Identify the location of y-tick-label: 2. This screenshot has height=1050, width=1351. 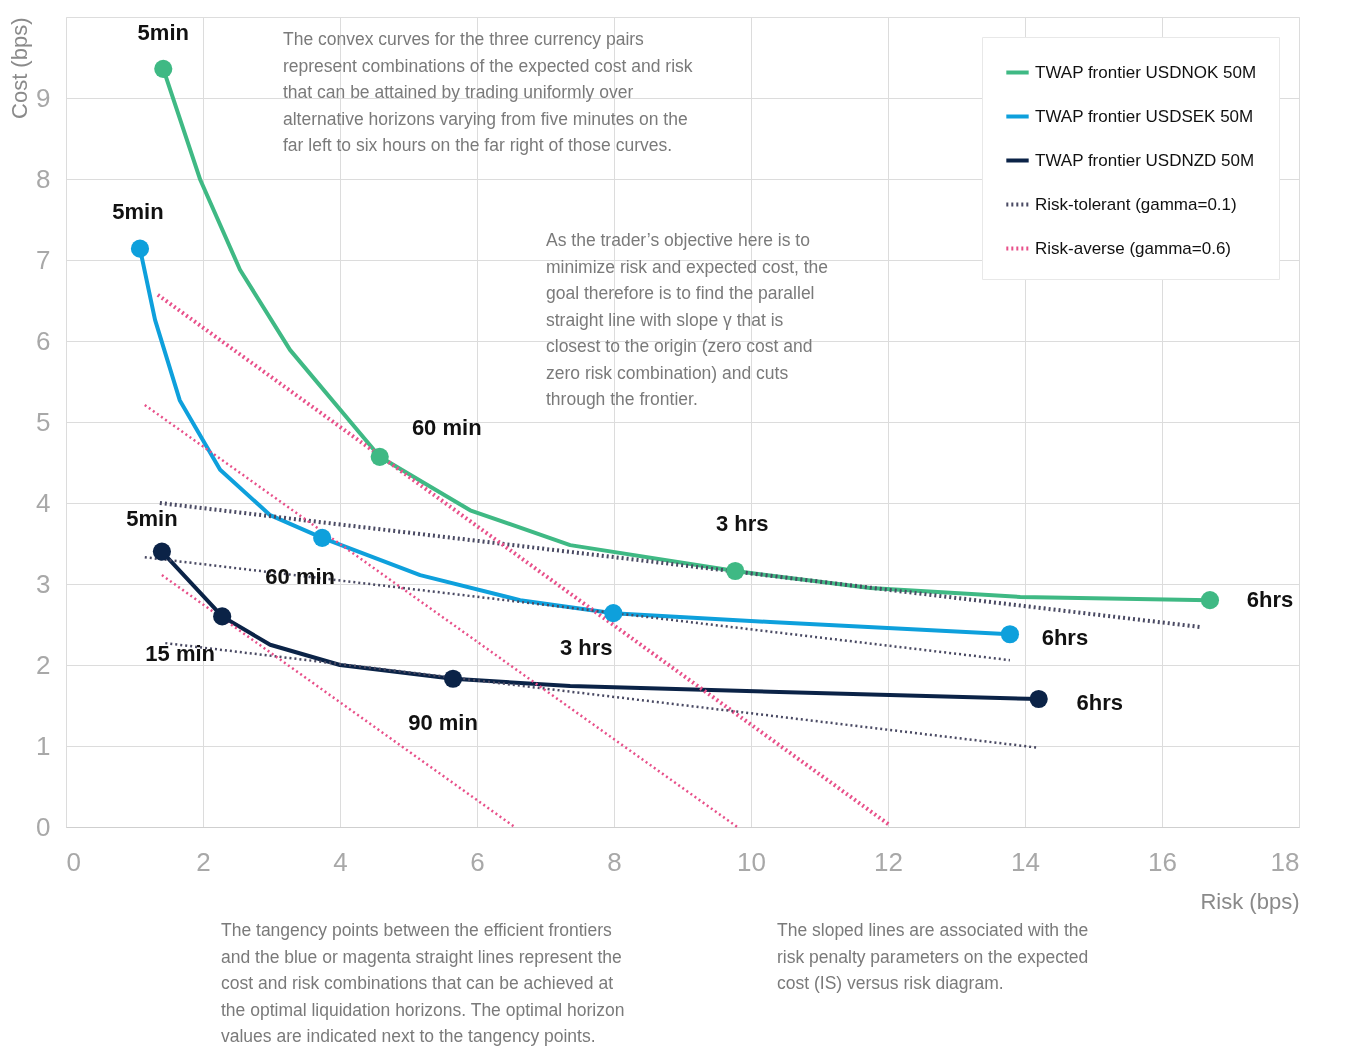
(43, 664).